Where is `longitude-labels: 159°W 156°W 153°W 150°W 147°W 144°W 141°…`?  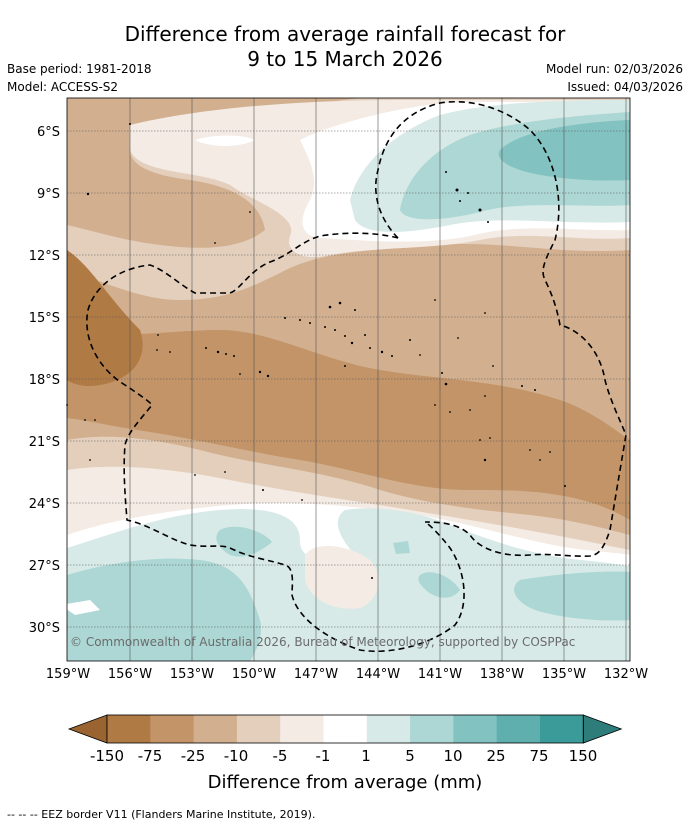
longitude-labels: 159°W 156°W 153°W 150°W 147°W 144°W 141°… is located at coordinates (347, 674).